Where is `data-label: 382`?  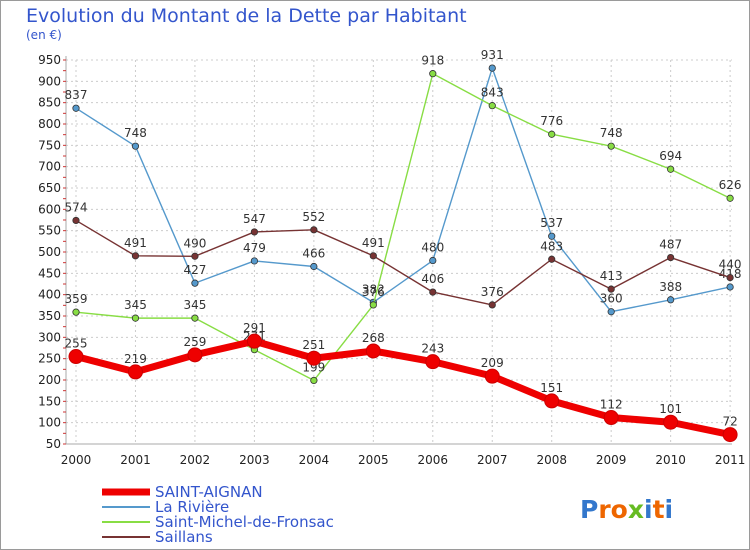 data-label: 382 is located at coordinates (373, 289).